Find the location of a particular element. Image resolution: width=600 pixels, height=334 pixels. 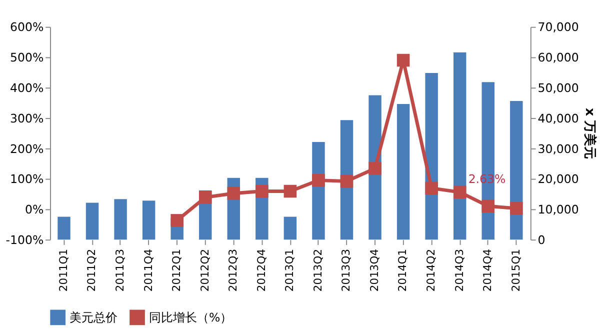

y-tick-label: 300% is located at coordinates (27, 118).